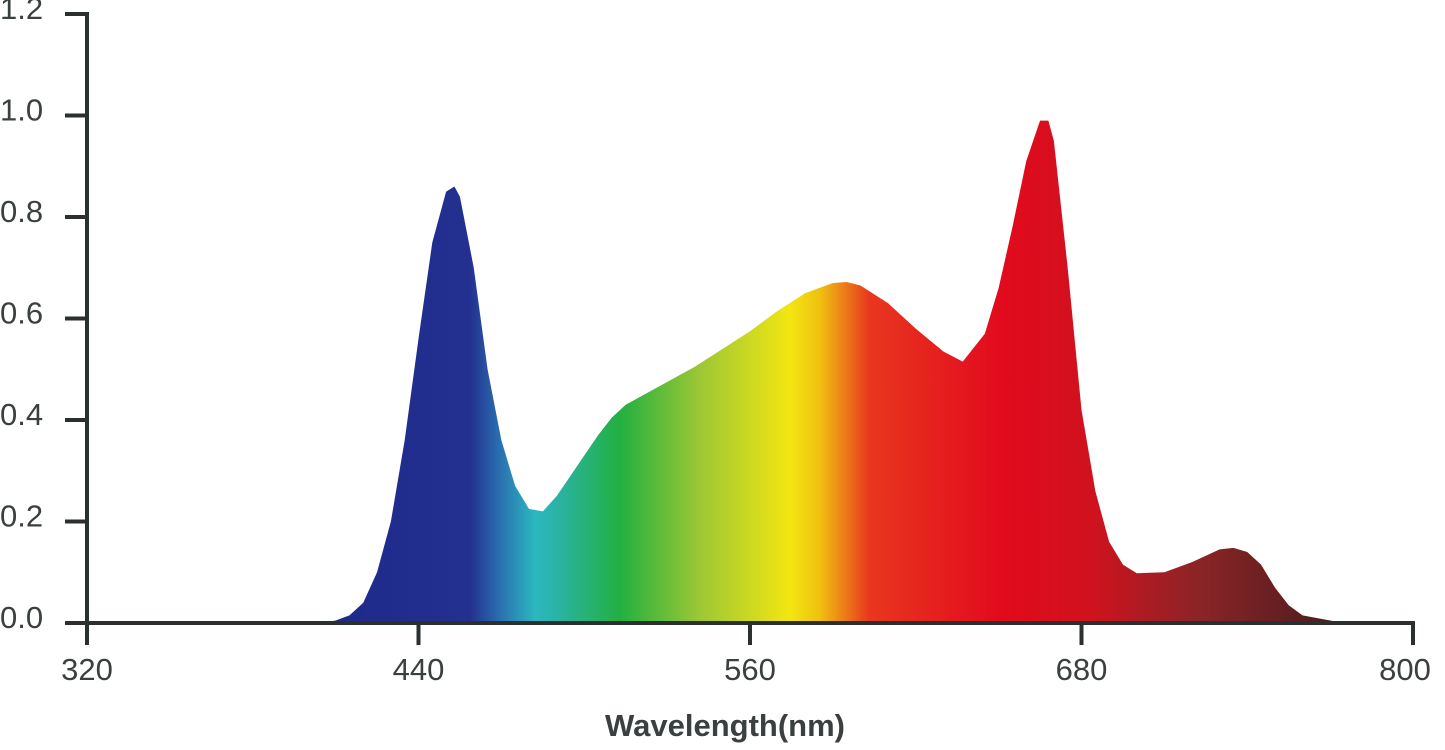  Describe the element at coordinates (87, 669) in the screenshot. I see `x-tick-label: 320` at that location.